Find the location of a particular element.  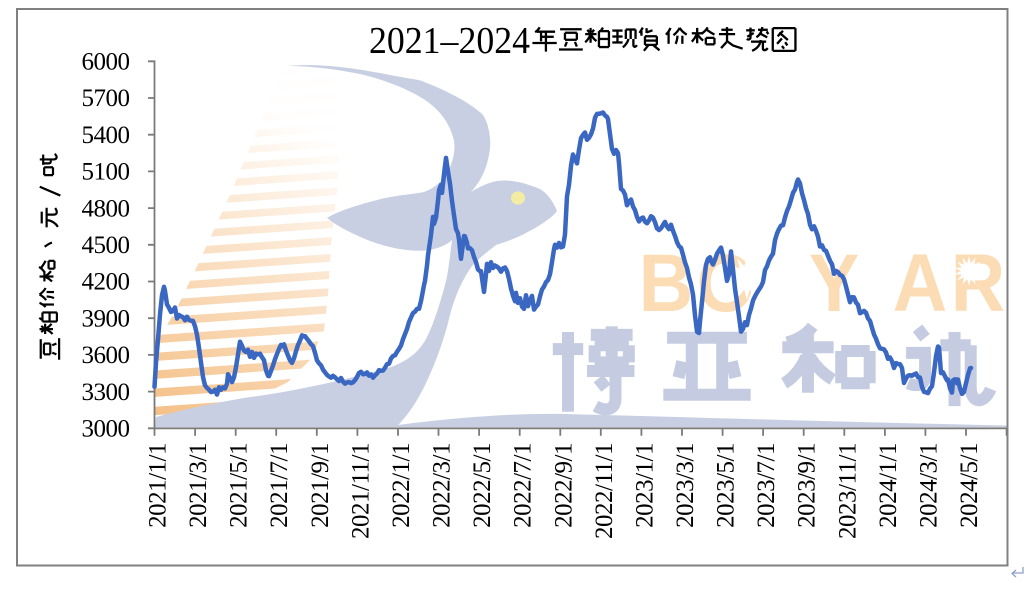

svg-text: 5700 is located at coordinates (106, 98).